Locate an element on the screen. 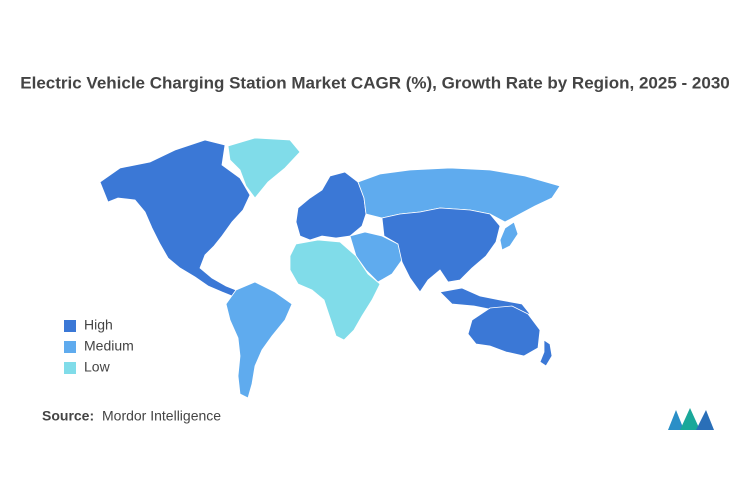  legend-label: Low is located at coordinates (97, 367).